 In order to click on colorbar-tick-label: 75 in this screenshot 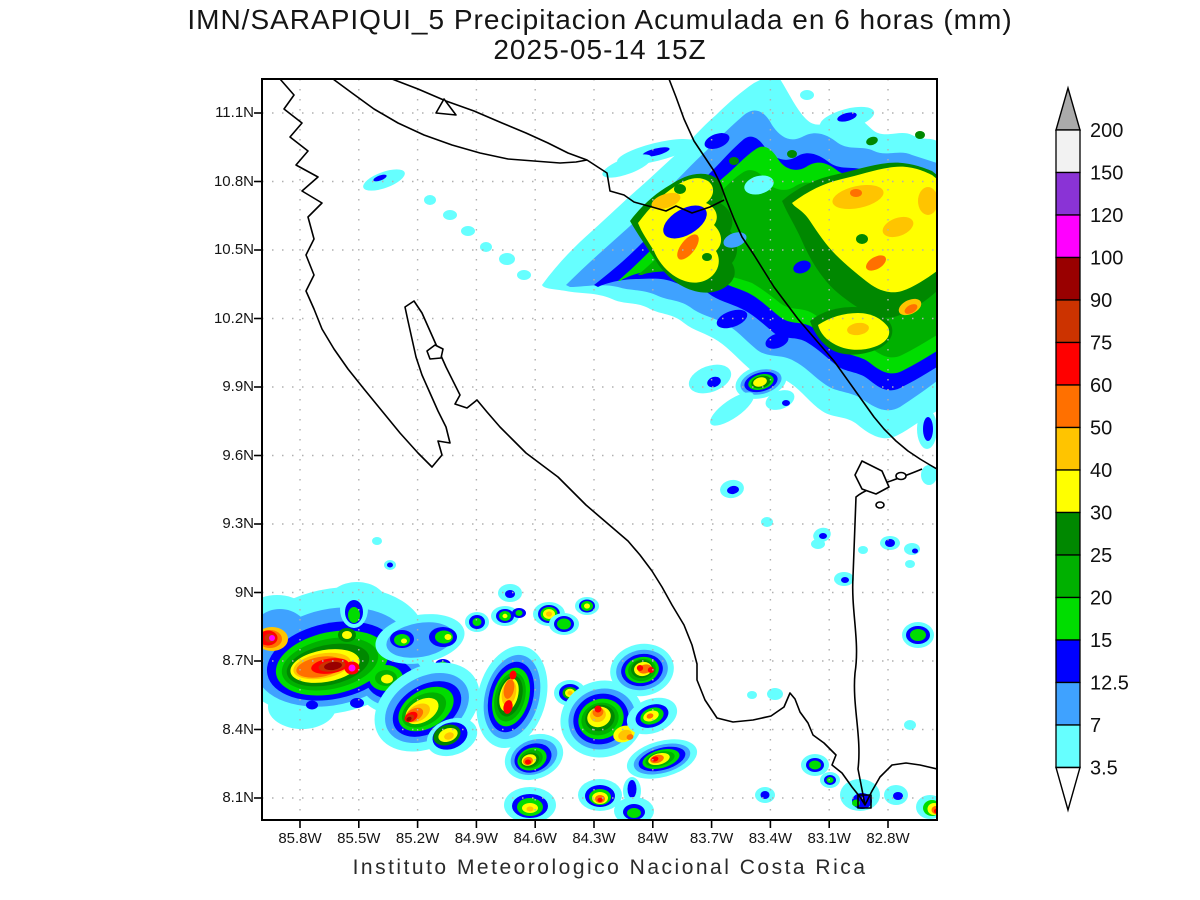, I will do `click(1101, 344)`.